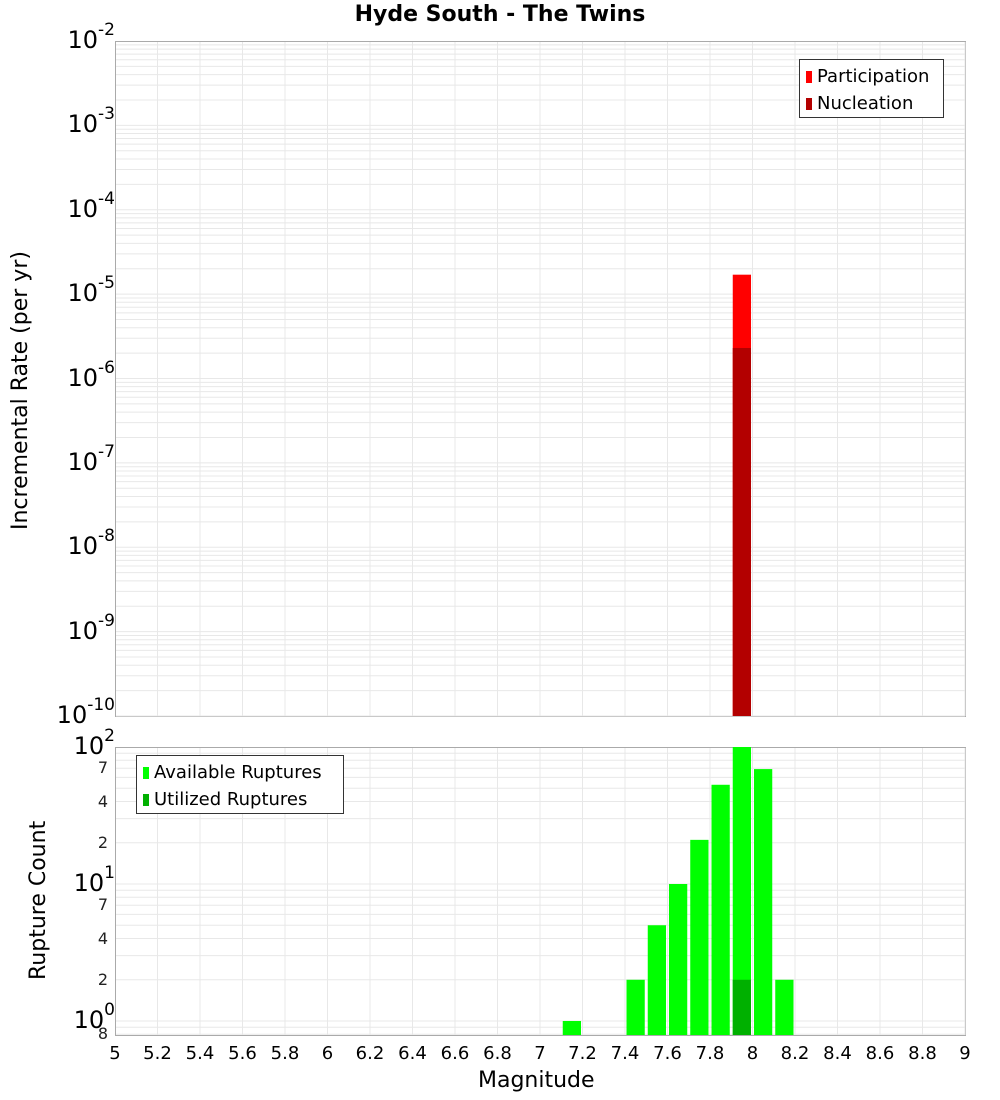 This screenshot has width=1000, height=1100. I want to click on bottom-y-axis-label: Rupture Count, so click(38, 900).